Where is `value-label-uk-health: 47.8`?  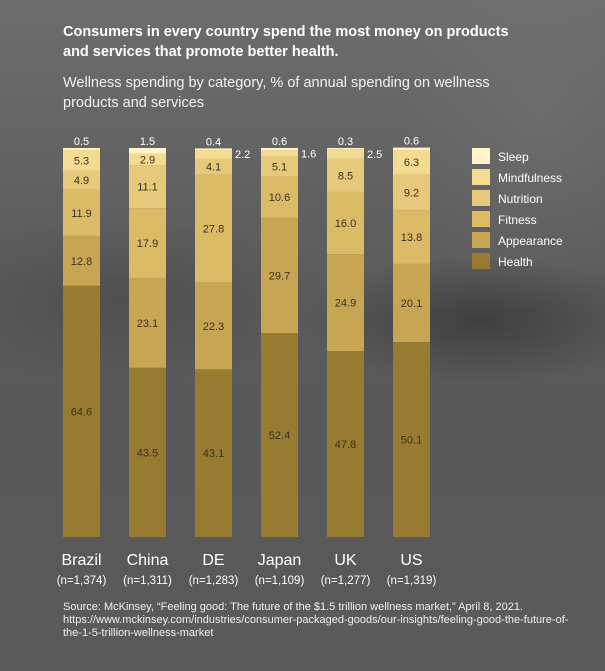 value-label-uk-health: 47.8 is located at coordinates (345, 445).